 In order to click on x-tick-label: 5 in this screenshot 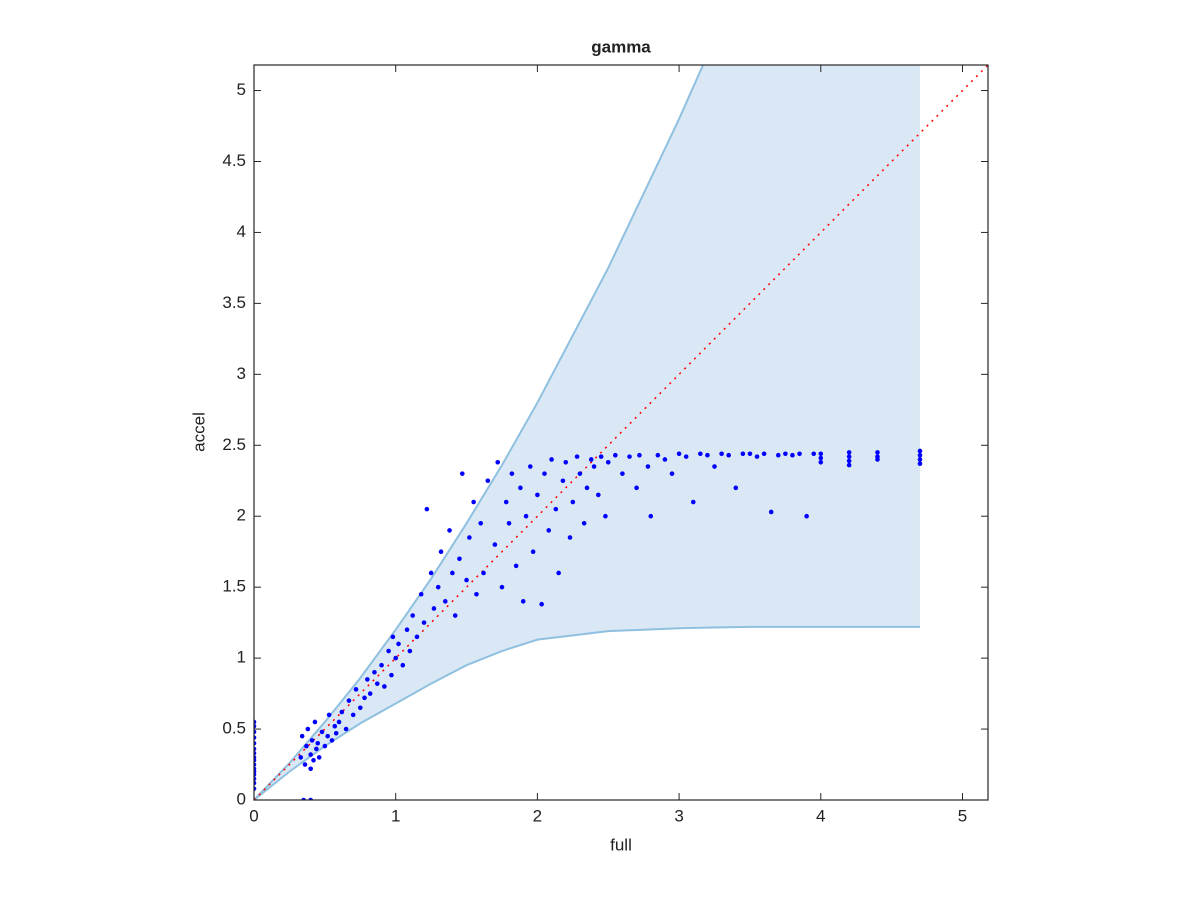, I will do `click(962, 815)`.